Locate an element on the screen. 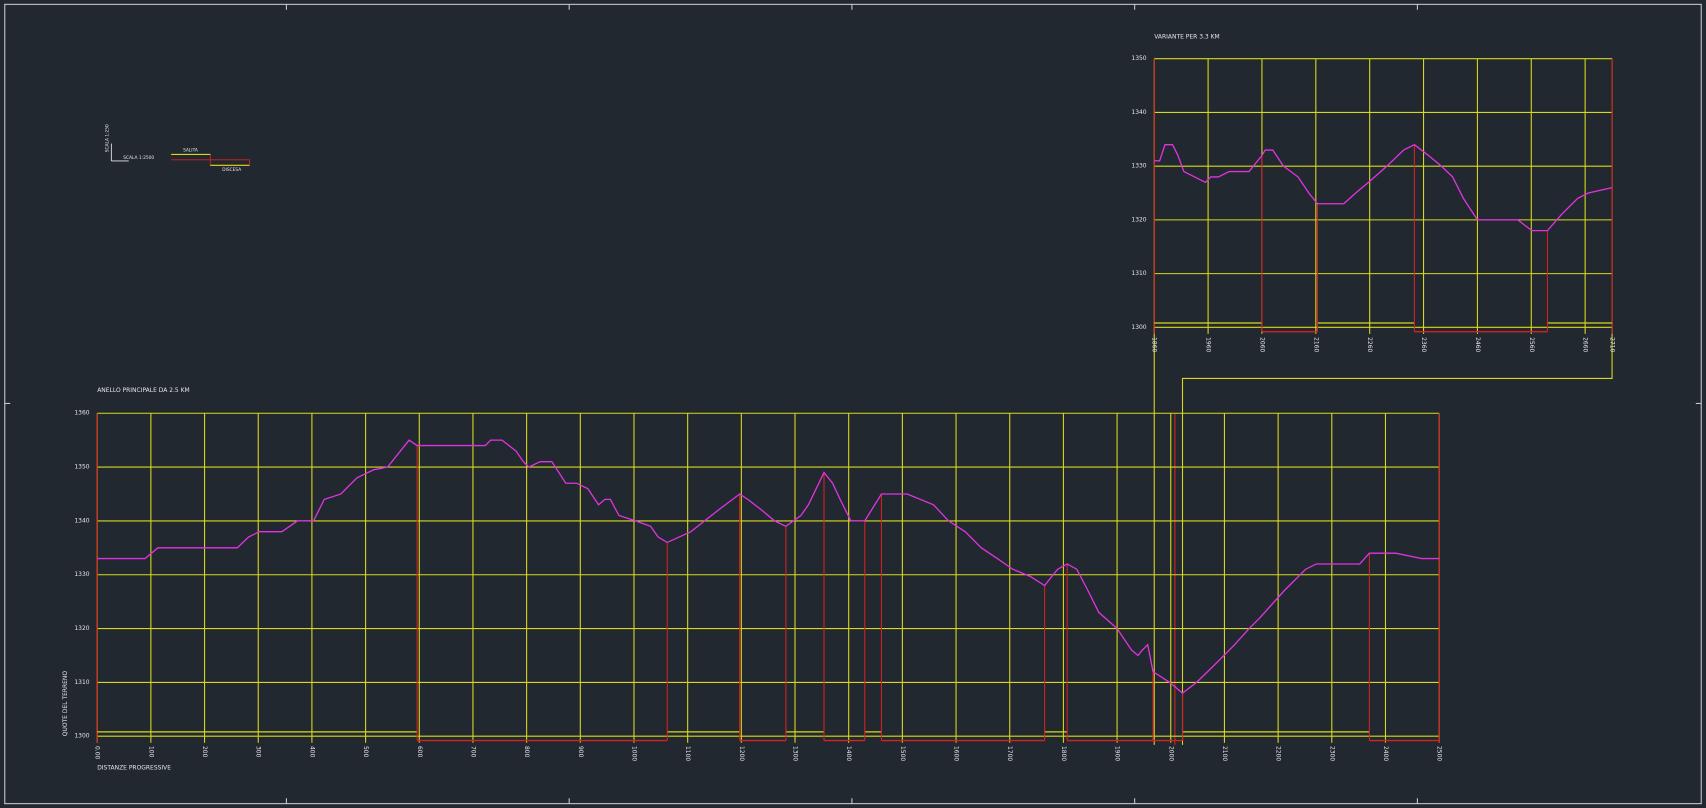 This screenshot has width=1706, height=808. x-tick-label: 2360 is located at coordinates (1423, 344).